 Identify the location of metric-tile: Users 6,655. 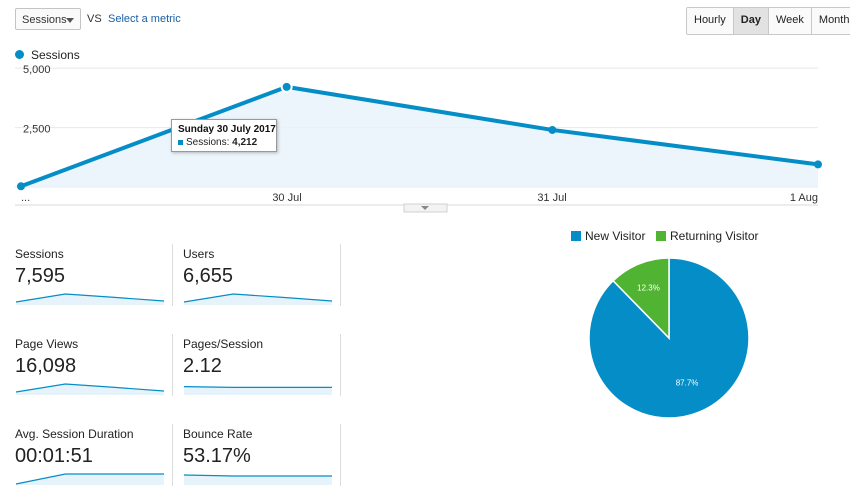
(258, 277).